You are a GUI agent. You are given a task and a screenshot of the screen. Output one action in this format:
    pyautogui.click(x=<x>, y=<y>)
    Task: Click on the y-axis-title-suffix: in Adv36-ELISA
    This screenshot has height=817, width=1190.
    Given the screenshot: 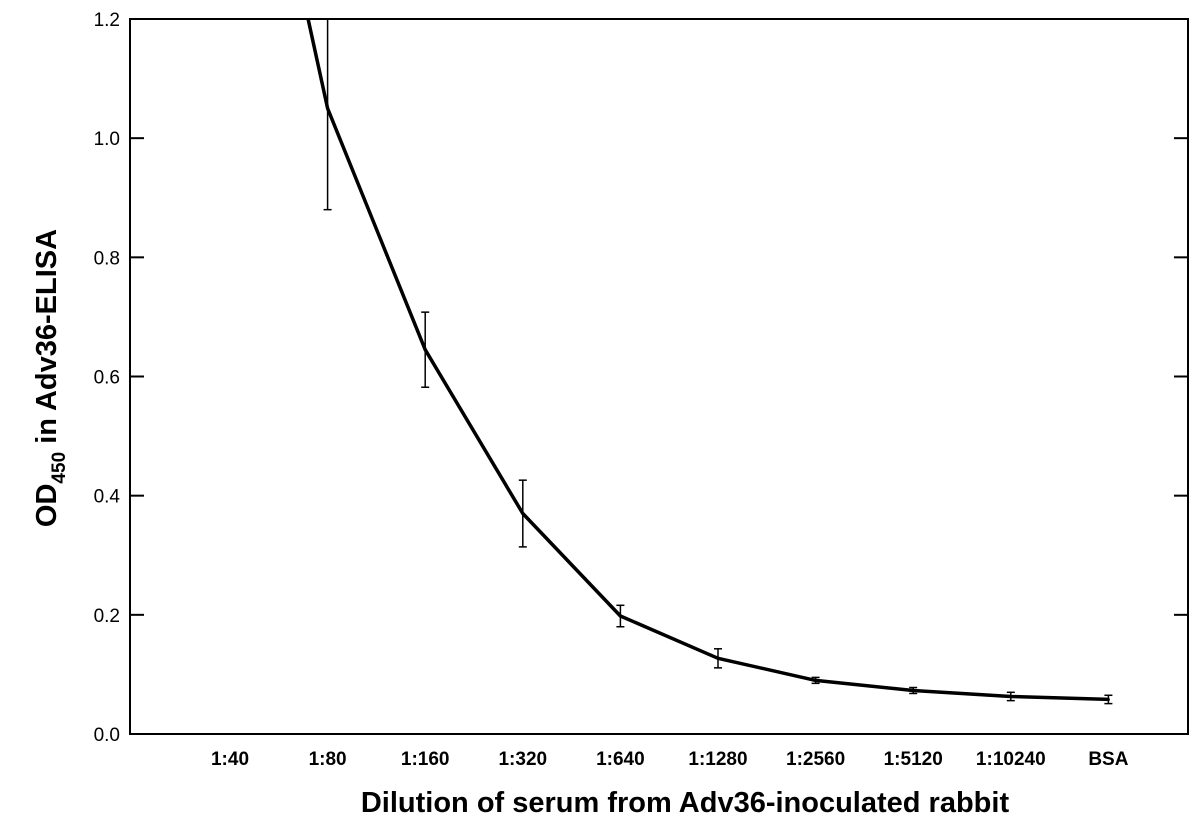 What is the action you would take?
    pyautogui.click(x=47, y=340)
    